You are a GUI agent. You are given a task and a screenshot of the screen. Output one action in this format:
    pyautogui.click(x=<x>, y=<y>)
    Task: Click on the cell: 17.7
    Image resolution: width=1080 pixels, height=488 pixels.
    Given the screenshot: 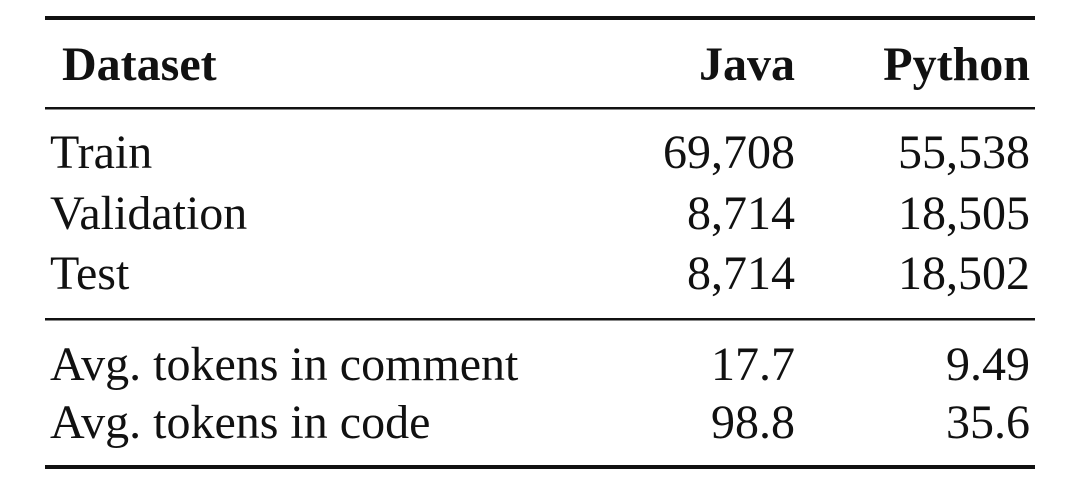 What is the action you would take?
    pyautogui.click(x=753, y=364)
    